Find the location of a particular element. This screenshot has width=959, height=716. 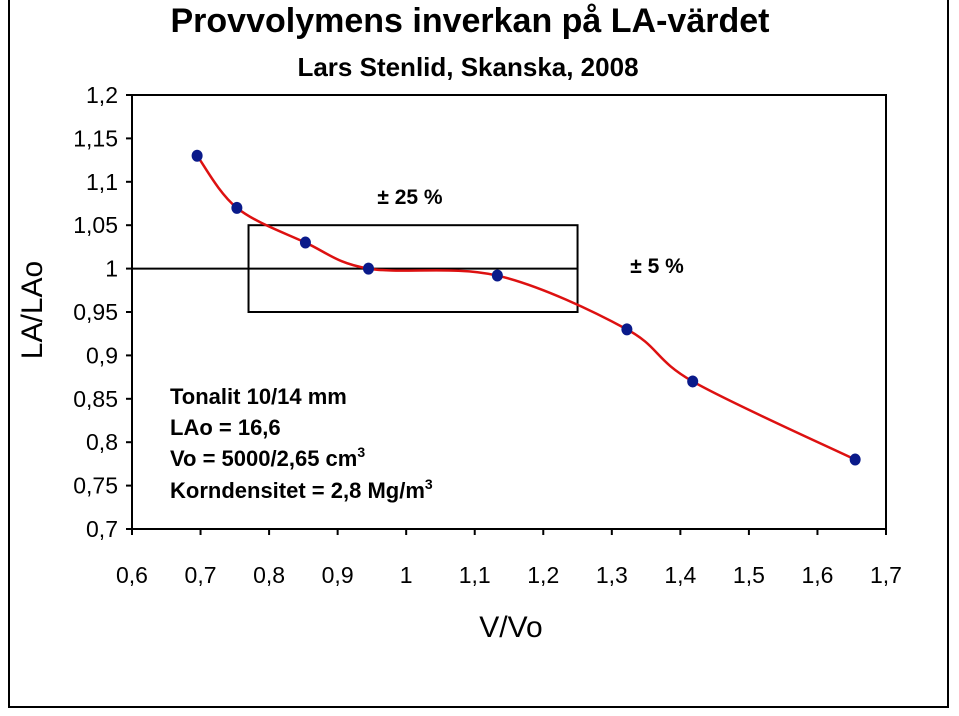

y-tick-label: 0,95 is located at coordinates (95, 312).